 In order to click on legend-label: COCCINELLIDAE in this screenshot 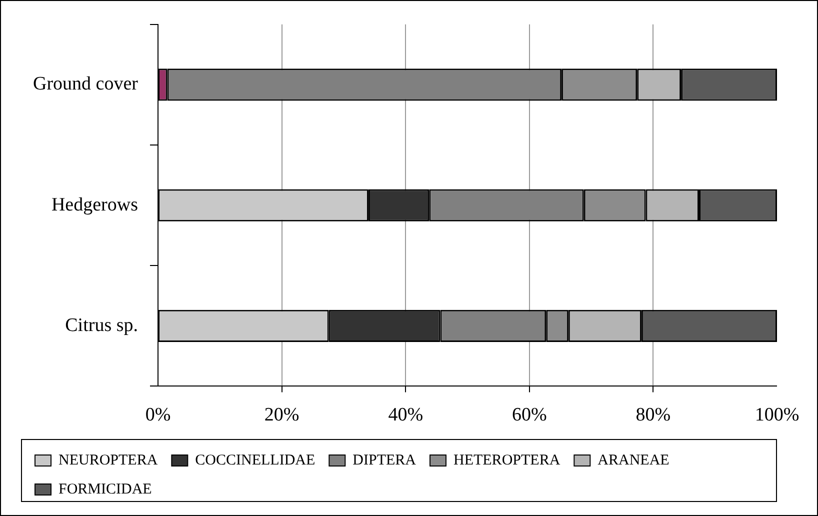, I will do `click(255, 460)`.